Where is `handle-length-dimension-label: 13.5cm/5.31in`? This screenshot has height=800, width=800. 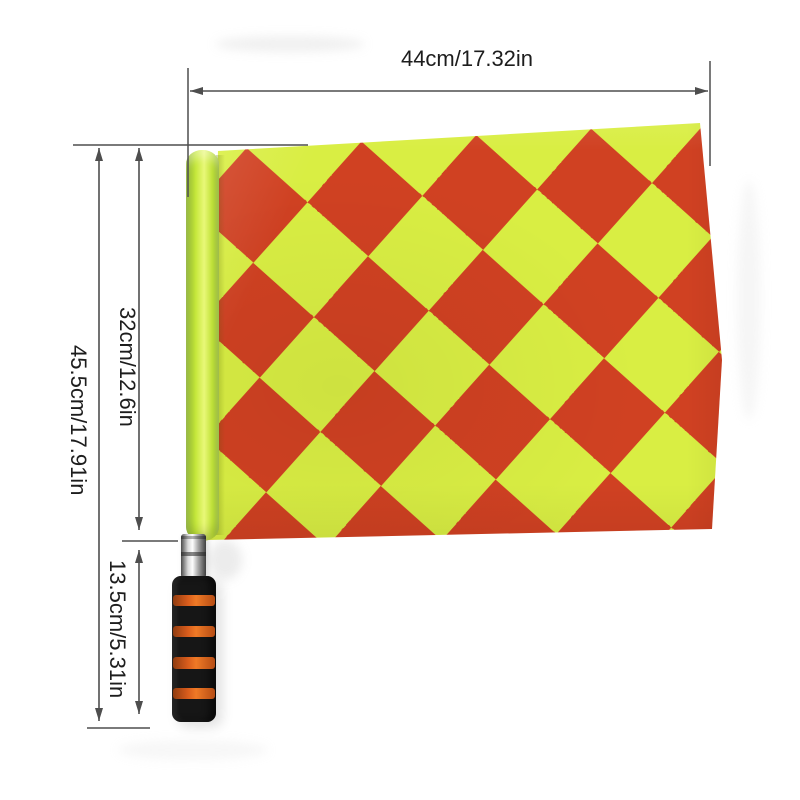 handle-length-dimension-label: 13.5cm/5.31in is located at coordinates (117, 629).